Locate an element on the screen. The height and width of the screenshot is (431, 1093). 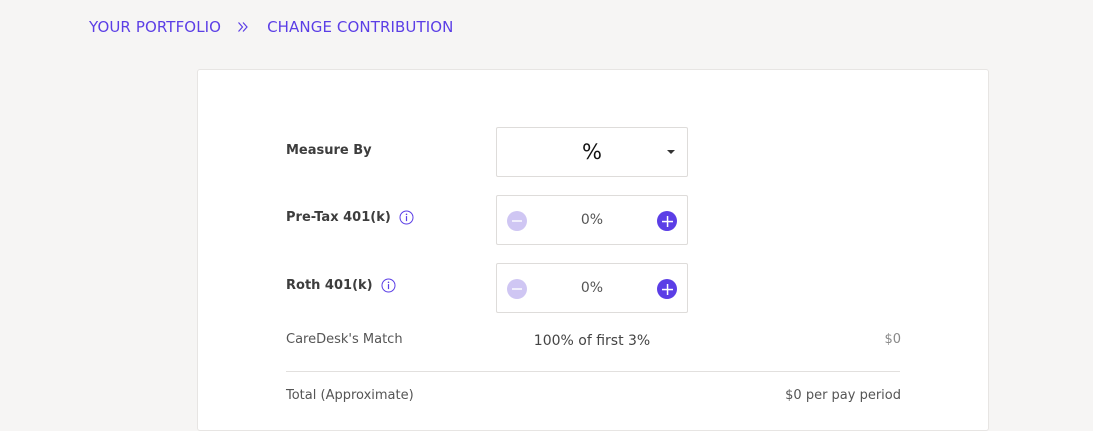
breadcrumb: YOUR PORTFOLIO CHANGE CONTRIBUTION is located at coordinates (271, 27).